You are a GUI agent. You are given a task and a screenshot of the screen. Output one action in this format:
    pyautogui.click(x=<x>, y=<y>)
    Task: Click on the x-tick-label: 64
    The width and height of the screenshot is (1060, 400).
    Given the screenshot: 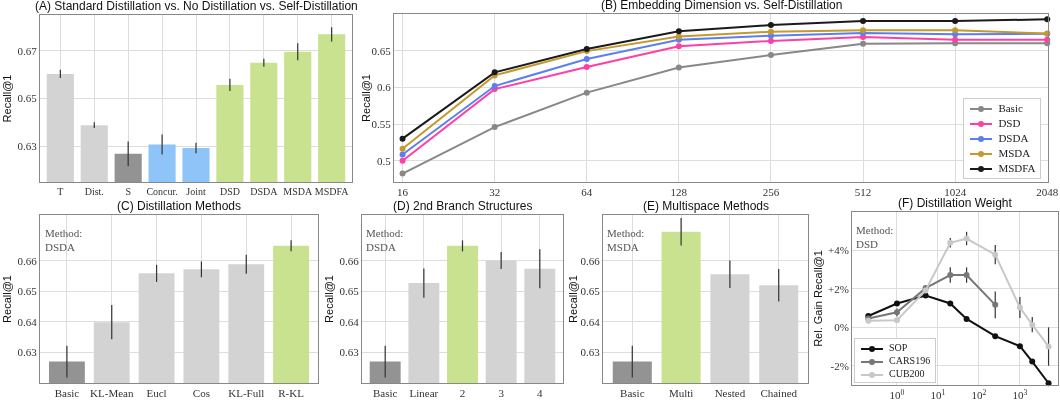 What is the action you would take?
    pyautogui.click(x=587, y=192)
    